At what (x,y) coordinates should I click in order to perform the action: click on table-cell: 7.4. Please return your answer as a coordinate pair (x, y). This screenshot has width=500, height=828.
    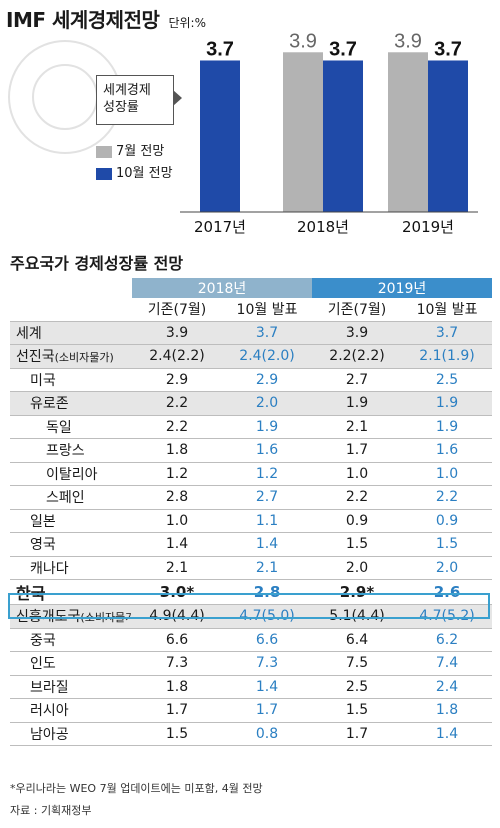
    Looking at the image, I should click on (447, 663).